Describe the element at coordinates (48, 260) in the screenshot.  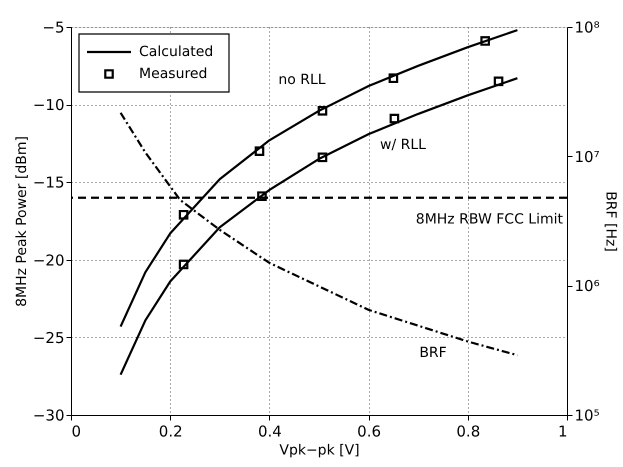
I see `y-tick-label: −20` at that location.